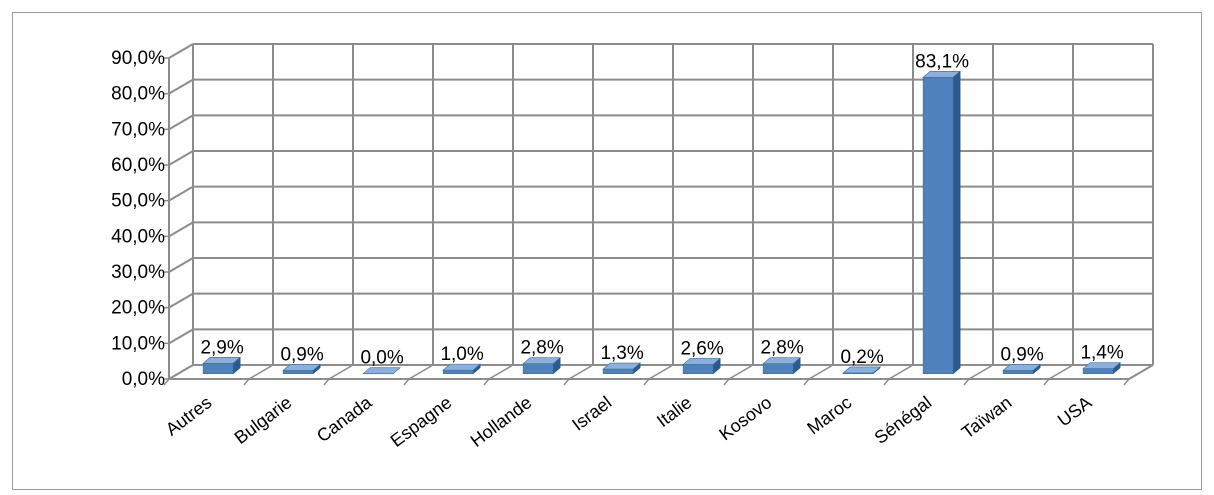 Image resolution: width=1214 pixels, height=495 pixels. What do you see at coordinates (138, 165) in the screenshot?
I see `y-tick-label: 60,0%` at bounding box center [138, 165].